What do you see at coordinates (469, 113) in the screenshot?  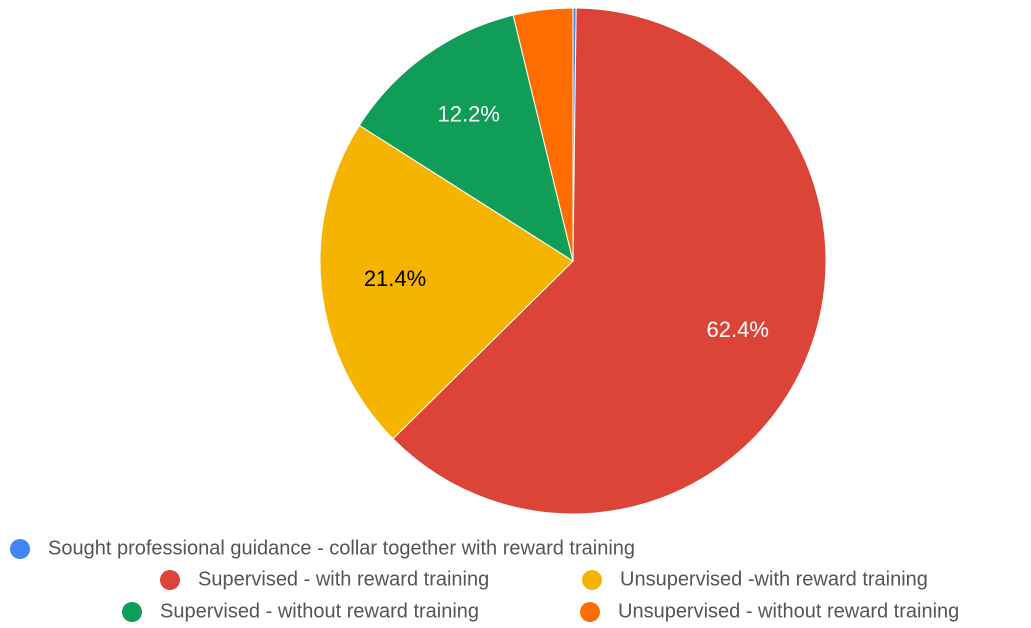 I see `slice-label: 12.2%` at bounding box center [469, 113].